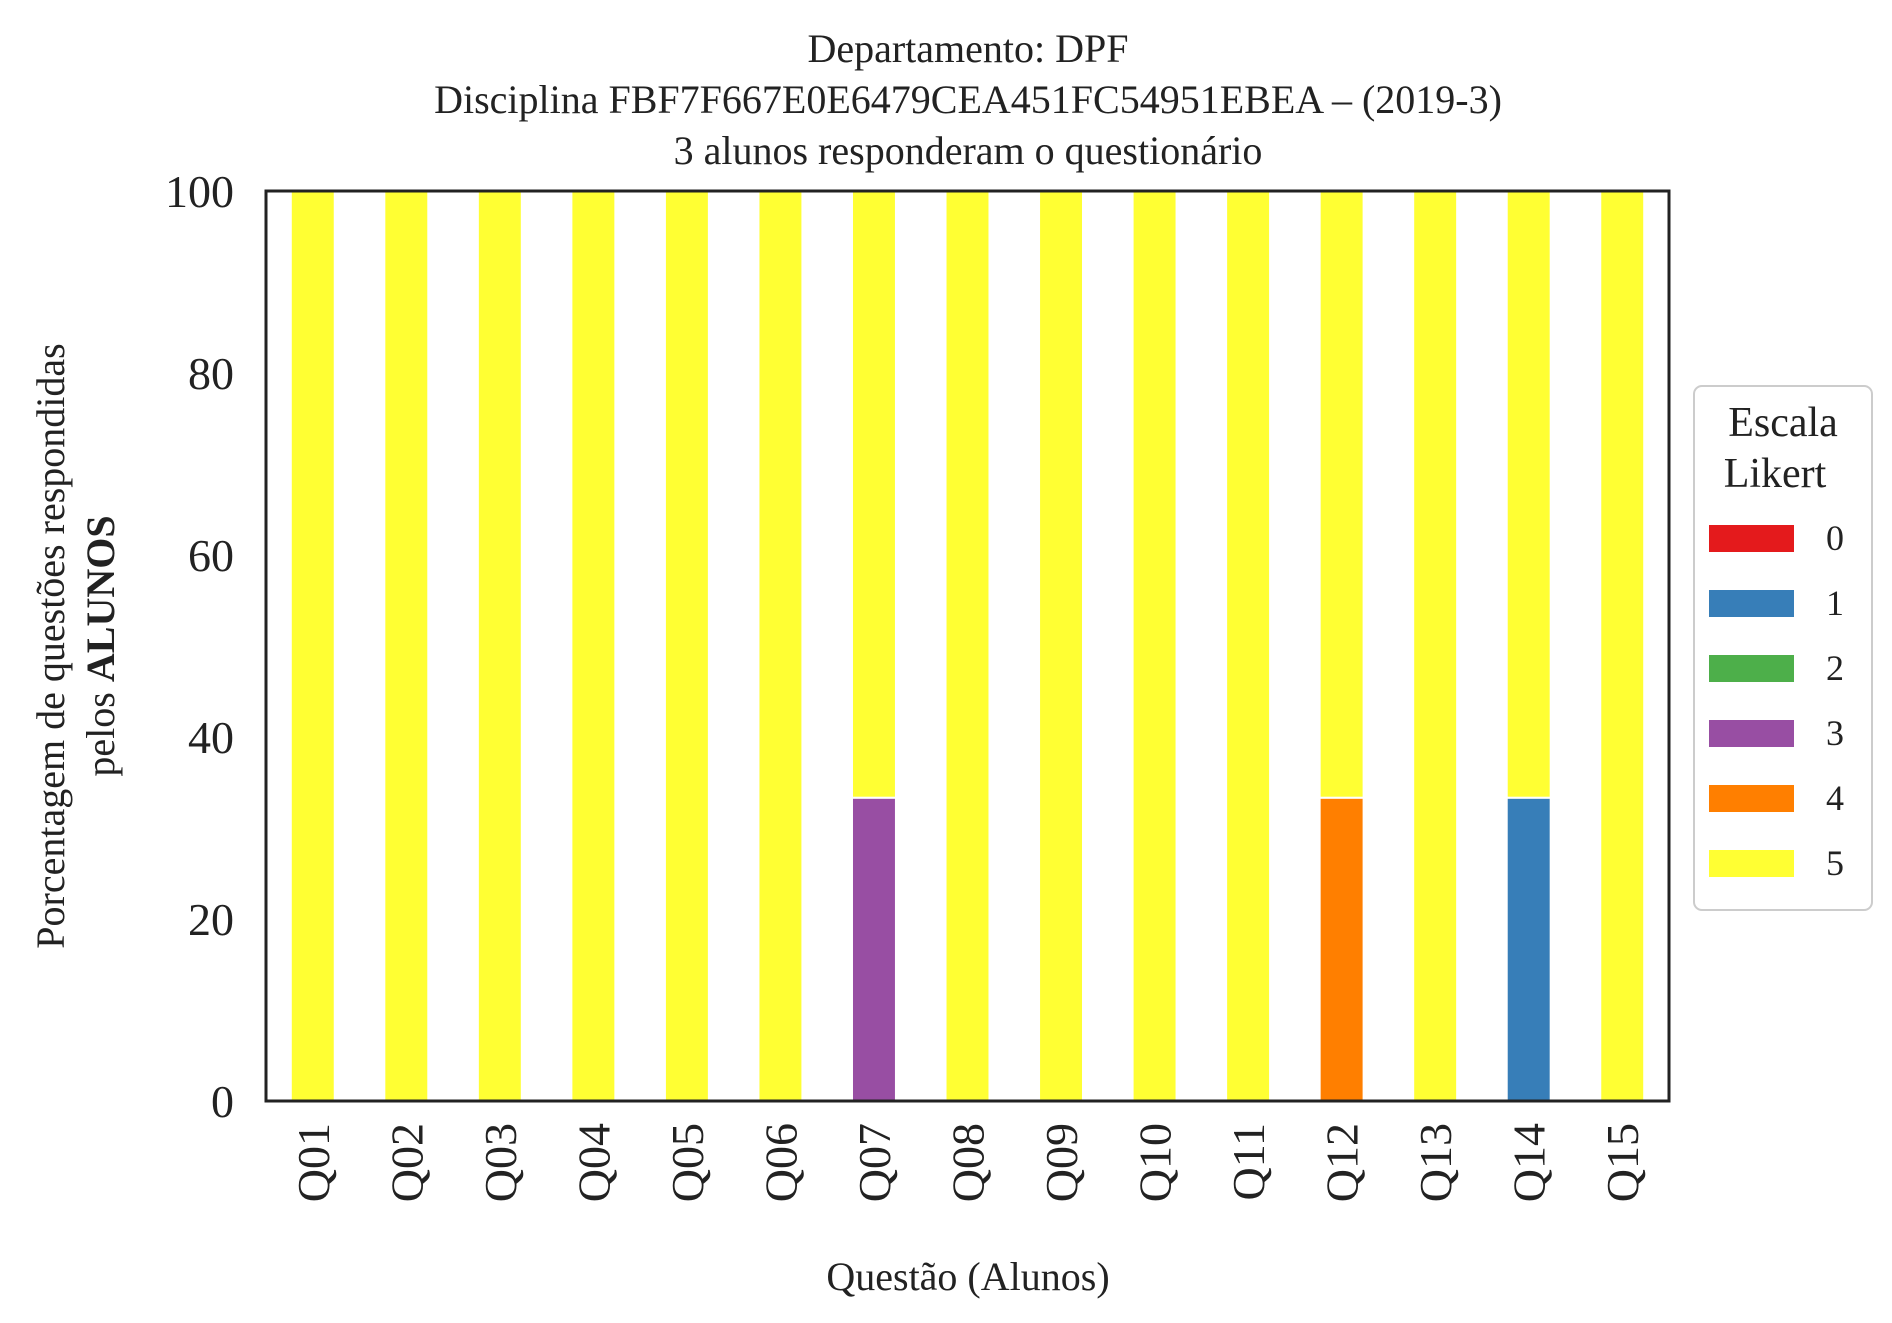 Image resolution: width=1892 pixels, height=1323 pixels. Describe the element at coordinates (500, 1162) in the screenshot. I see `x-tick-label-q03: Q03` at that location.